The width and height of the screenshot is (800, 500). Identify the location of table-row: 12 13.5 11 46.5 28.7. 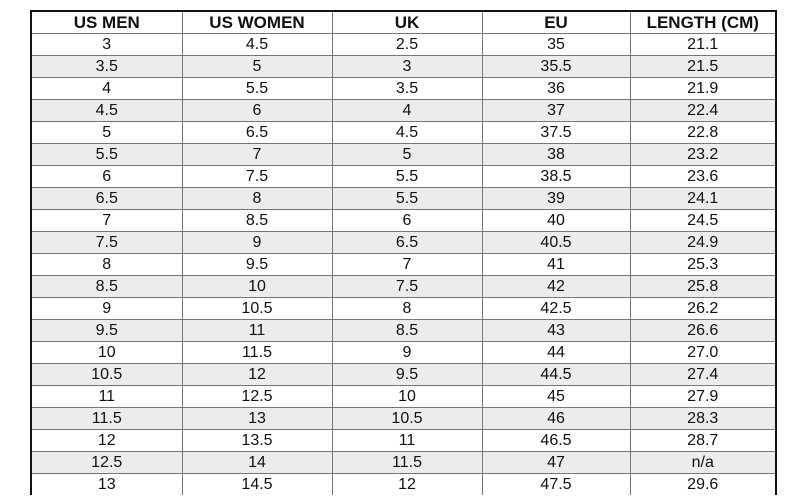
(403, 440).